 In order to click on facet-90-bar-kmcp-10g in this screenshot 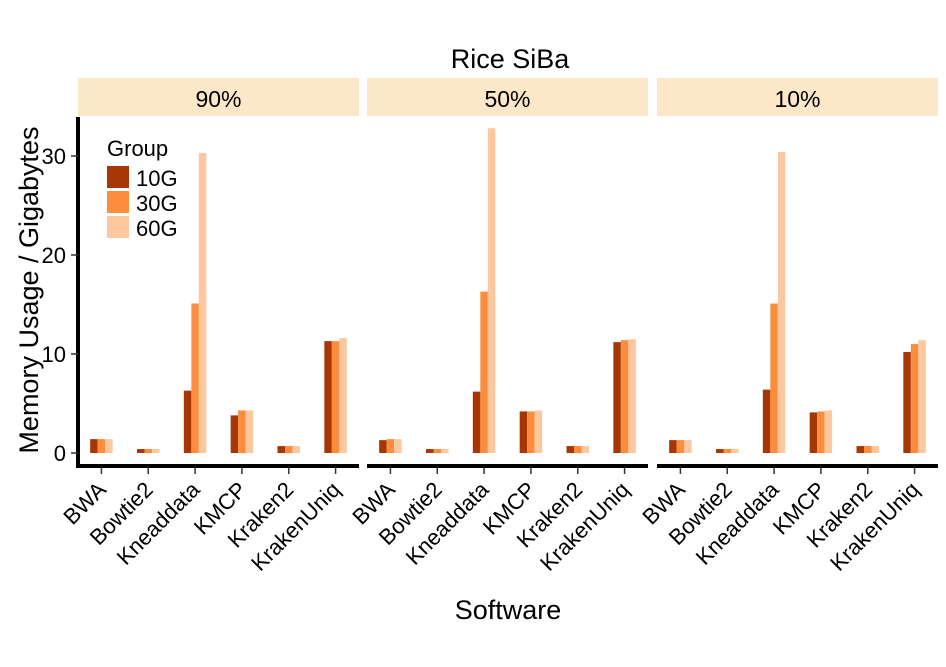, I will do `click(234, 434)`.